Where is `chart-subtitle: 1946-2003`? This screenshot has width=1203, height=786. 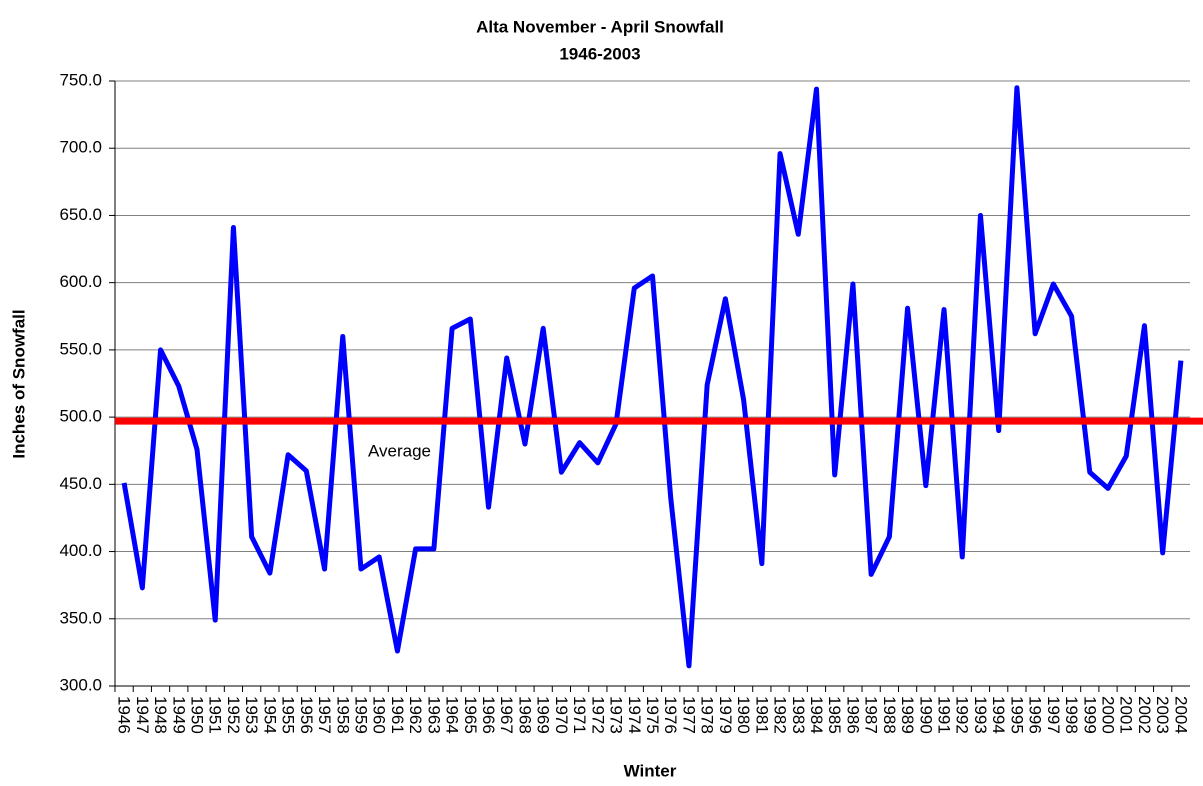
chart-subtitle: 1946-2003 is located at coordinates (599, 53).